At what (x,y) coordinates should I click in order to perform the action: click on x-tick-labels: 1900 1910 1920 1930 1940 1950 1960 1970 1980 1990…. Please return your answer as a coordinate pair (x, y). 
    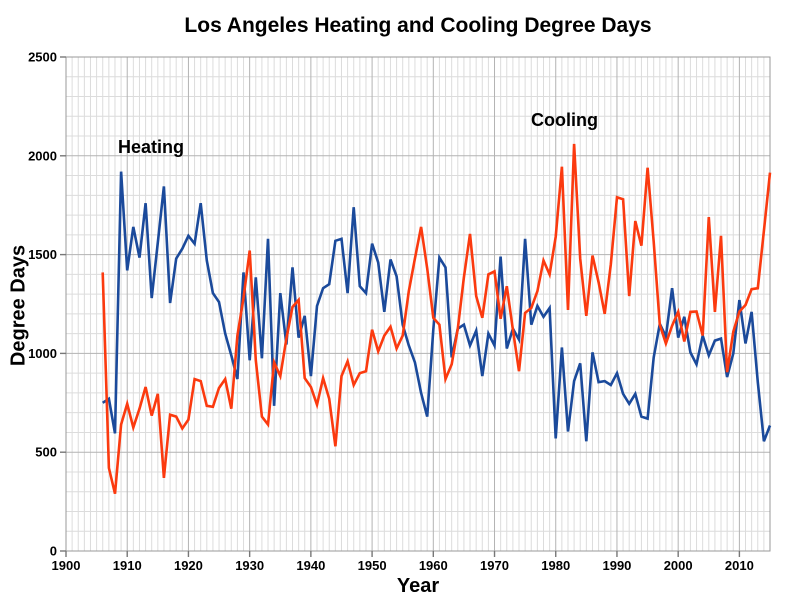
    Looking at the image, I should click on (403, 565).